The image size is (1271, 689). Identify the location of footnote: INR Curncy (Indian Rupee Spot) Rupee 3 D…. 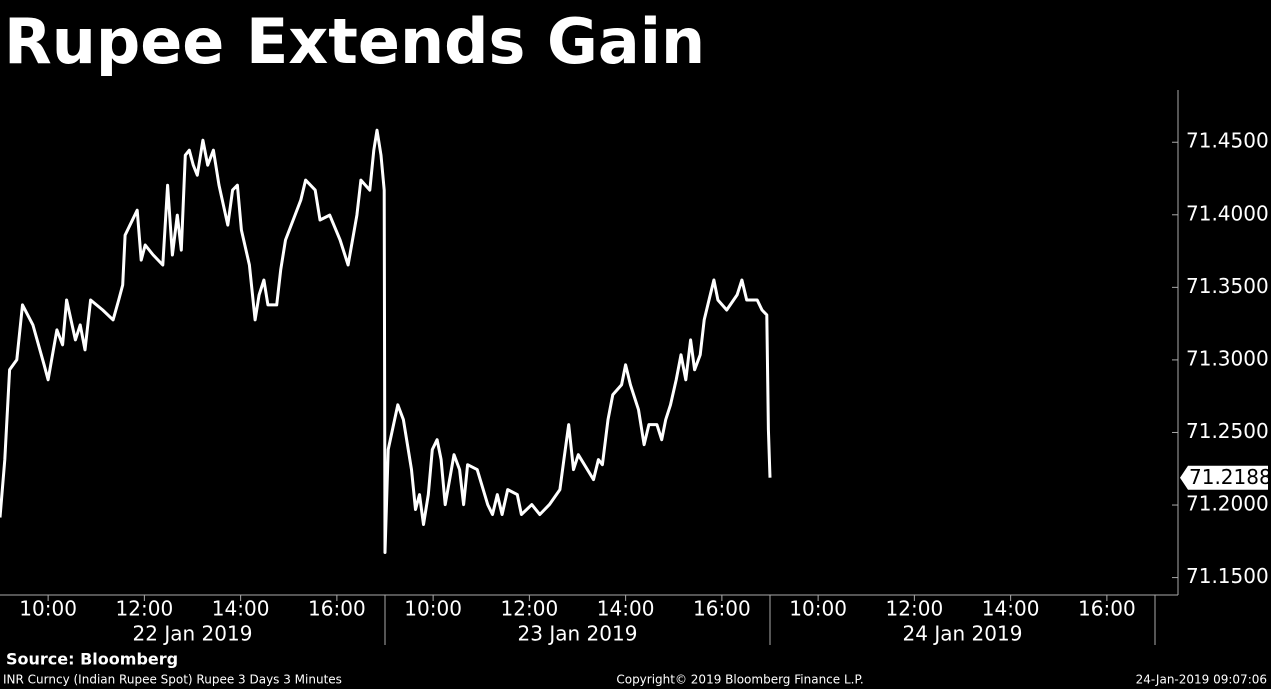
(172, 680).